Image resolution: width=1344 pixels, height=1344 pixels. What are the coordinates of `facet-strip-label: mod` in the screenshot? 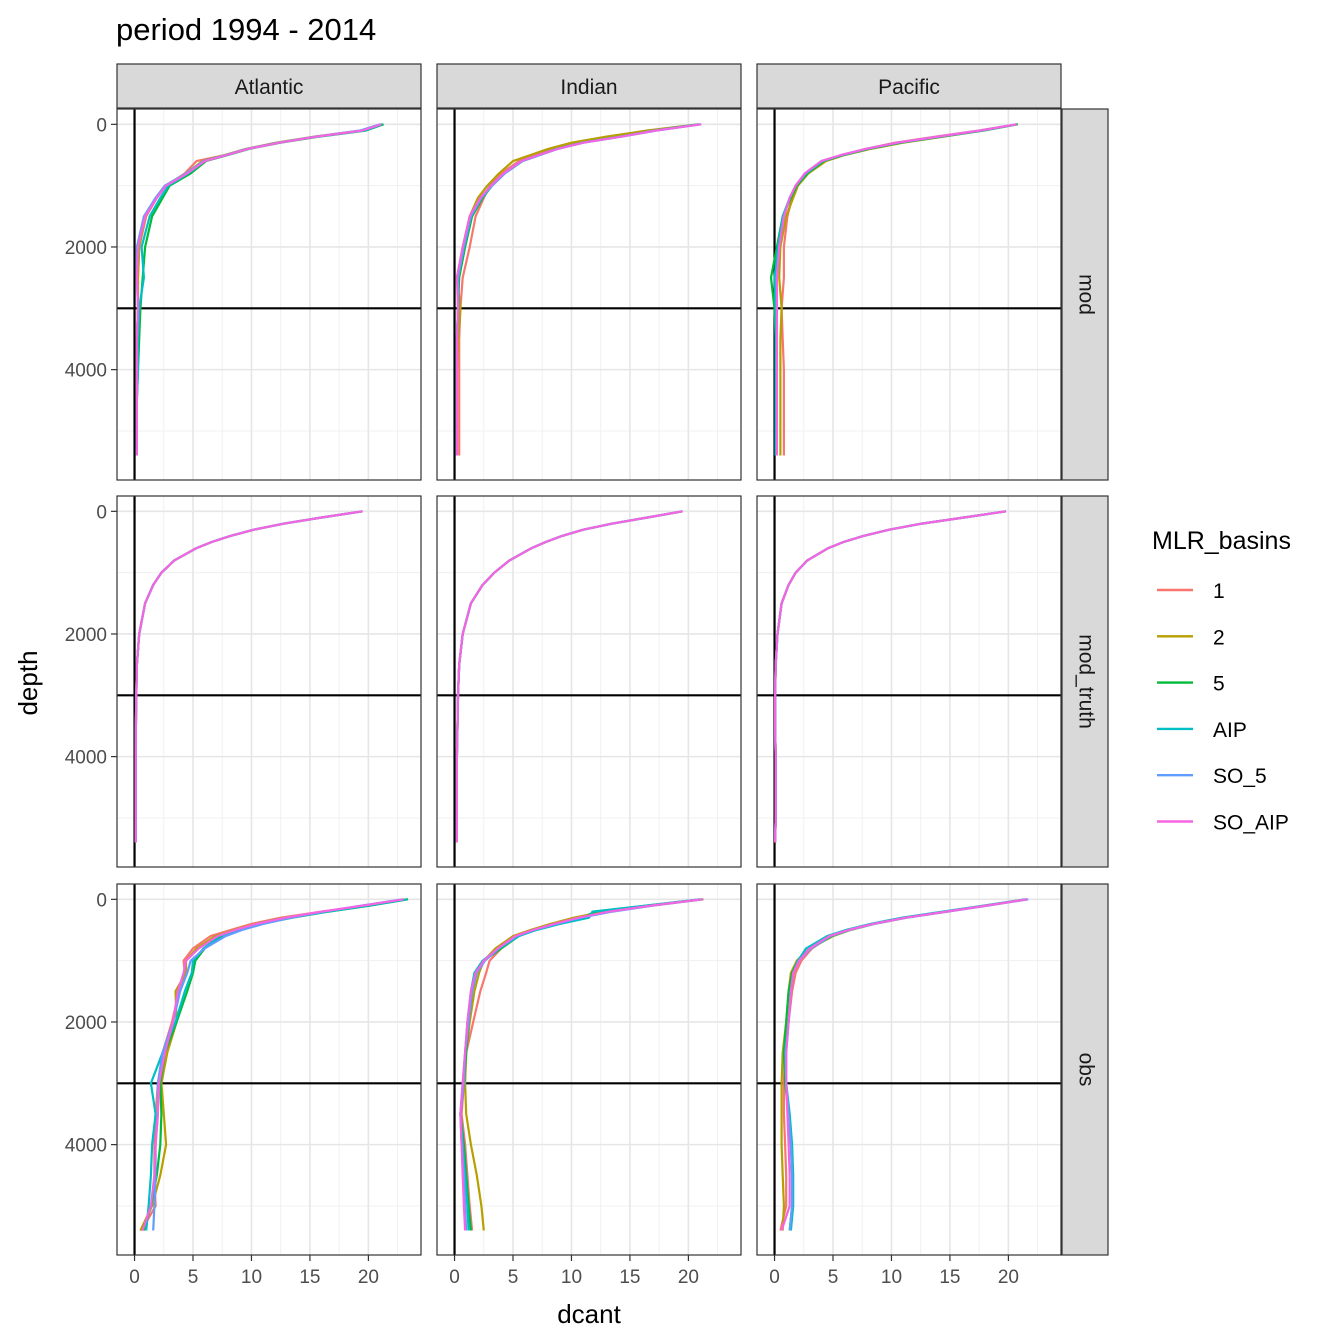 It's located at (1085, 294).